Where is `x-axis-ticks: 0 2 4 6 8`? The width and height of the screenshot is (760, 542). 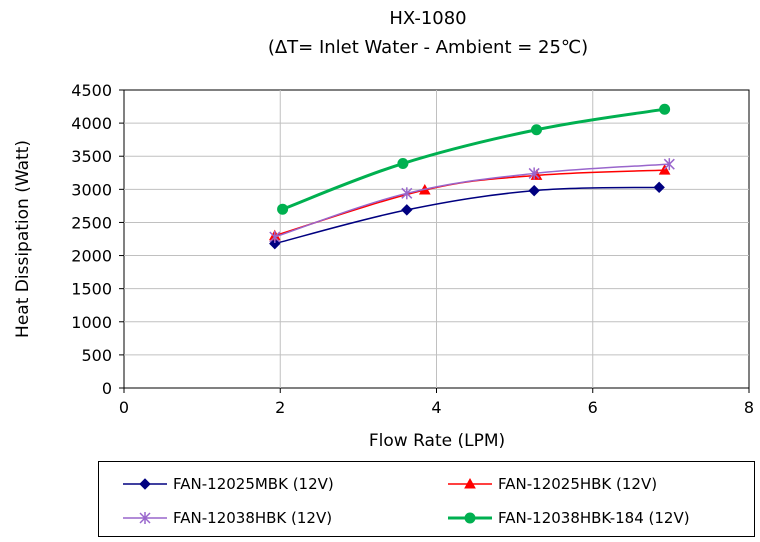 x-axis-ticks: 0 2 4 6 8 is located at coordinates (436, 402).